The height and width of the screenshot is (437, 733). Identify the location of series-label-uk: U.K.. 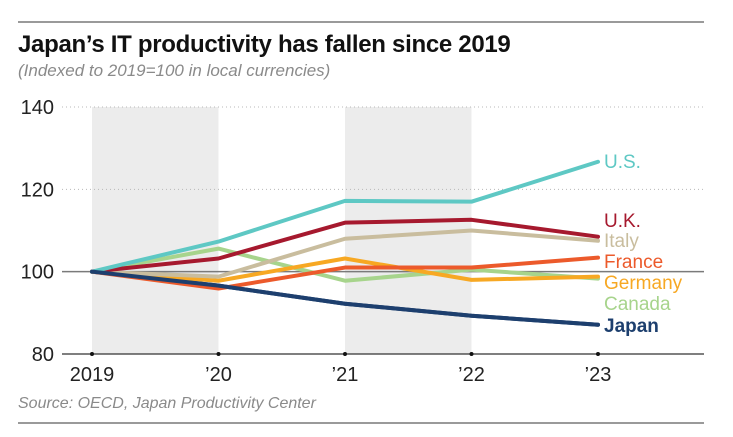
(622, 221).